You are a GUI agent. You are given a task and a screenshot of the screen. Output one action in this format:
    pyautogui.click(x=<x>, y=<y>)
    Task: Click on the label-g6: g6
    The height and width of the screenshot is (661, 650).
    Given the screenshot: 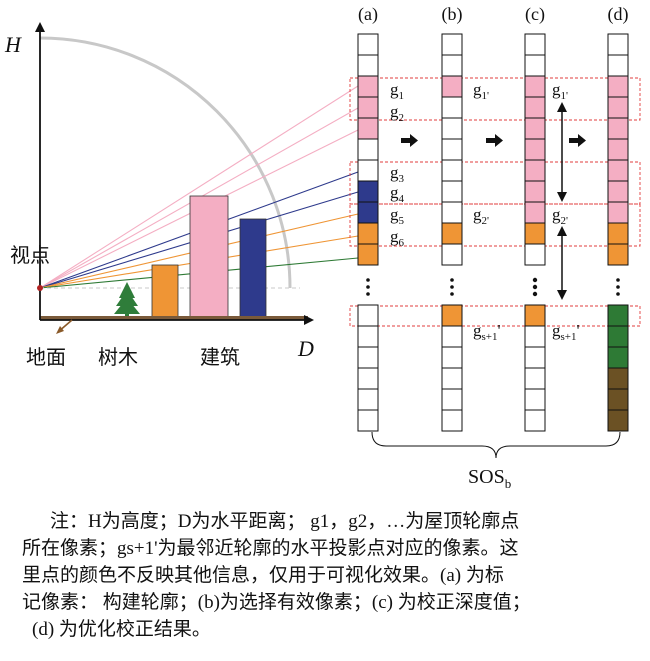 What is the action you would take?
    pyautogui.click(x=397, y=238)
    